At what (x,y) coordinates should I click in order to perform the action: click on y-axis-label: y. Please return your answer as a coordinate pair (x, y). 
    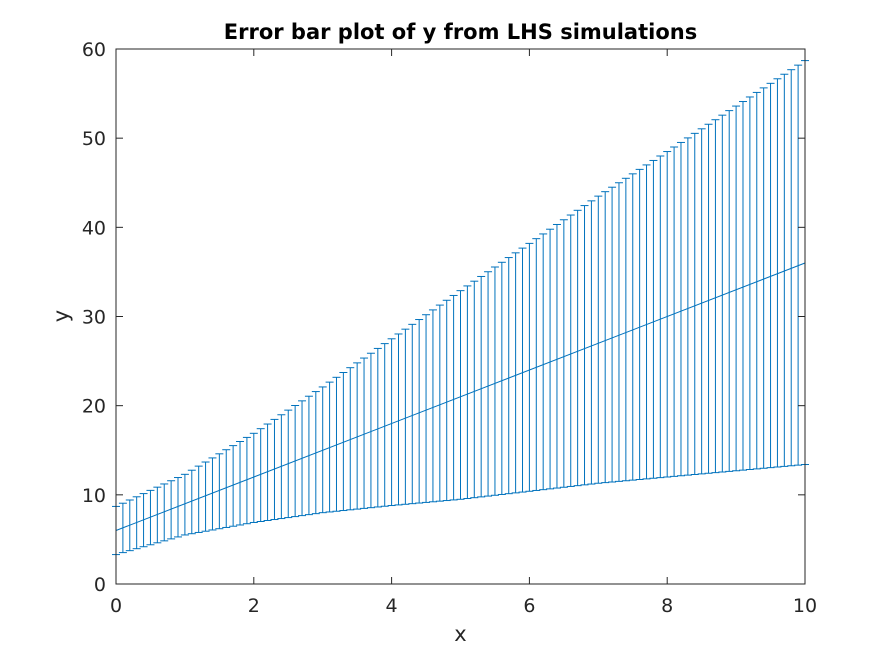
    Looking at the image, I should click on (61, 316).